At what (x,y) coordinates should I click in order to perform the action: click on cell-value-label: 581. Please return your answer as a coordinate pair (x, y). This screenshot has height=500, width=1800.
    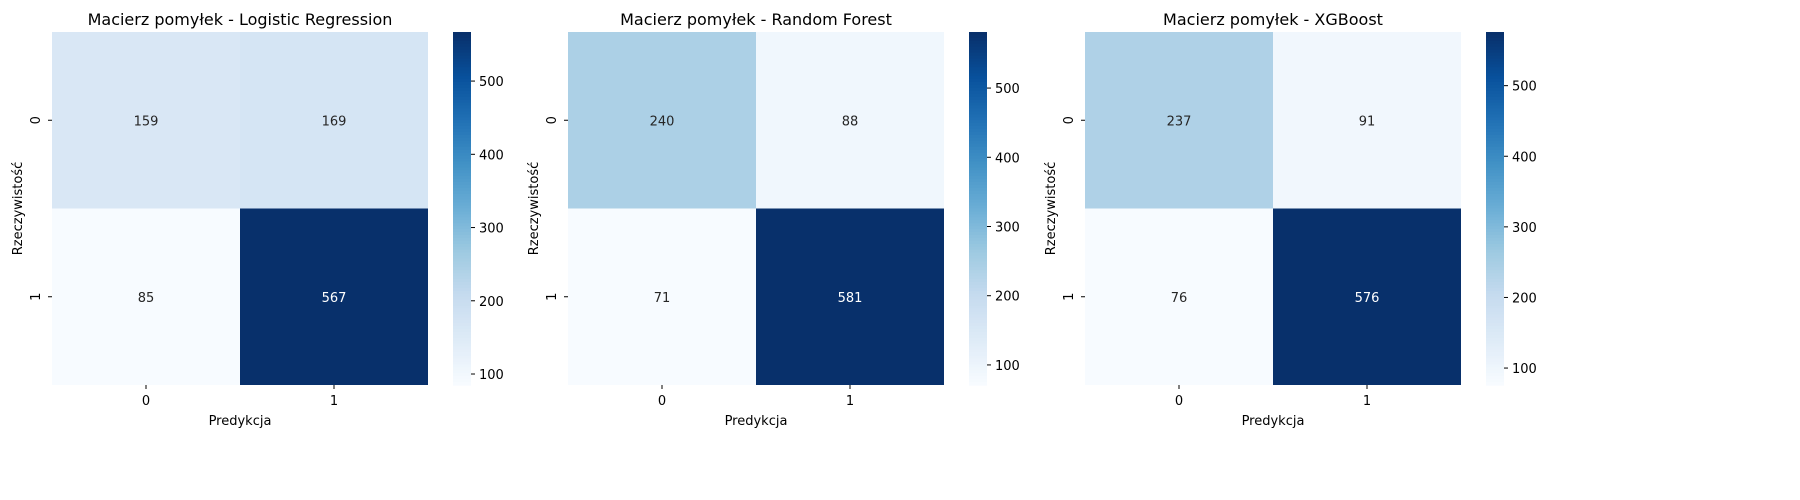
    Looking at the image, I should click on (850, 298).